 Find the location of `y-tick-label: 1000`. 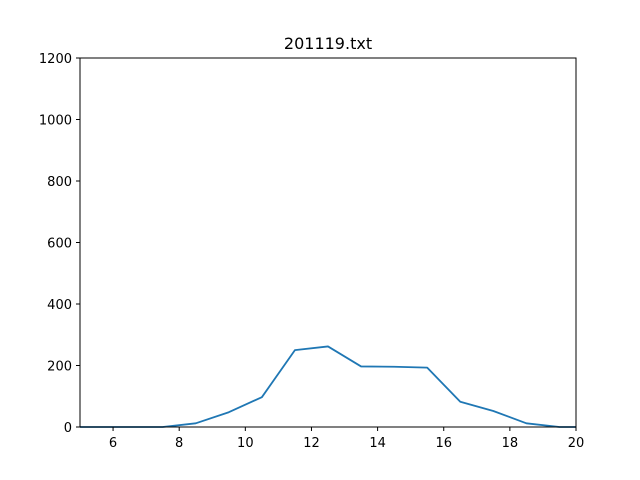

y-tick-label: 1000 is located at coordinates (55, 121).